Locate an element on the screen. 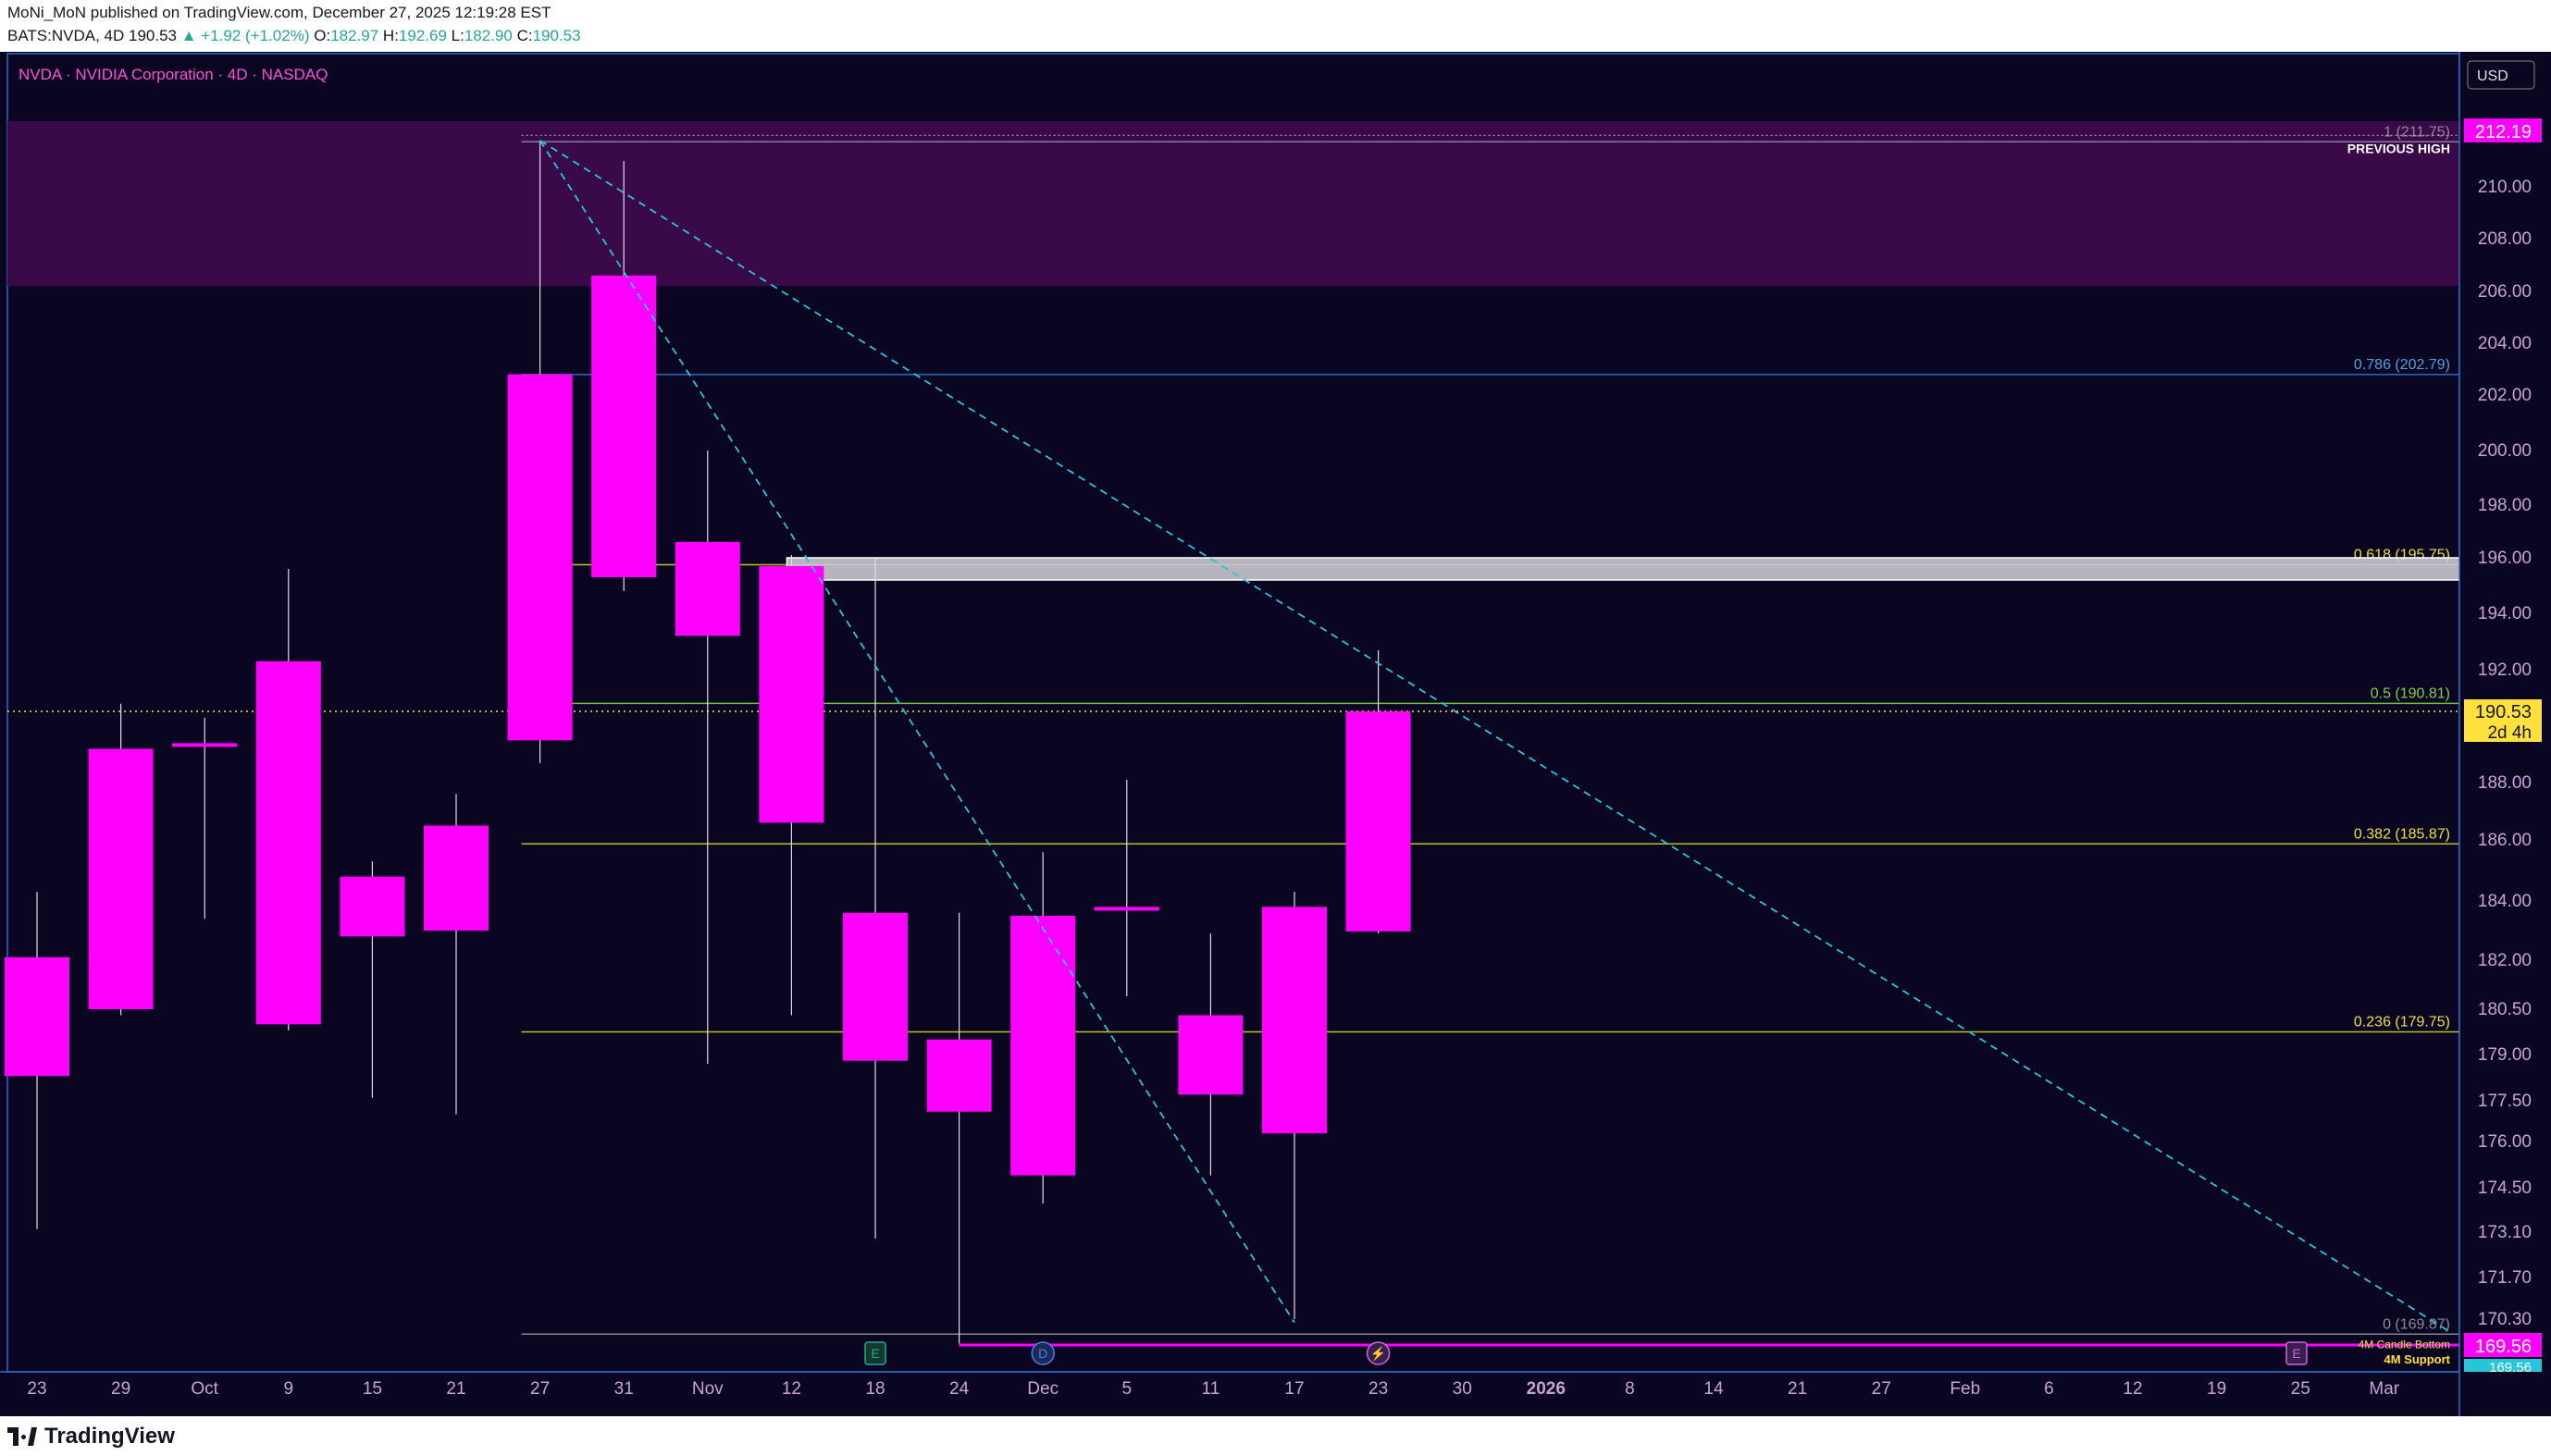 The image size is (2551, 1456). split-marker-label: ⚡ is located at coordinates (1378, 1354).